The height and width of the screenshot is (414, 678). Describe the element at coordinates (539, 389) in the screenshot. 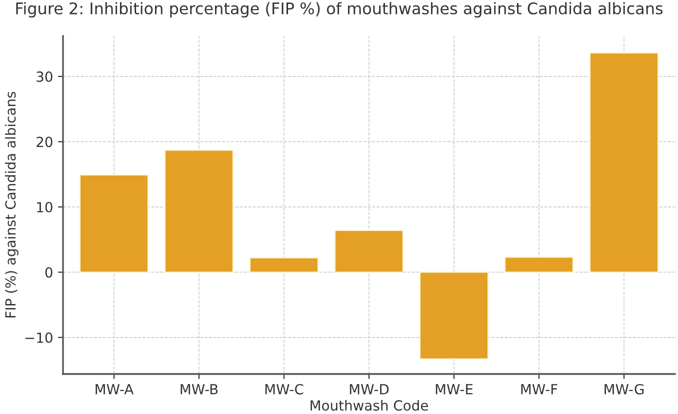

I see `x-tick-label: MW-F` at that location.